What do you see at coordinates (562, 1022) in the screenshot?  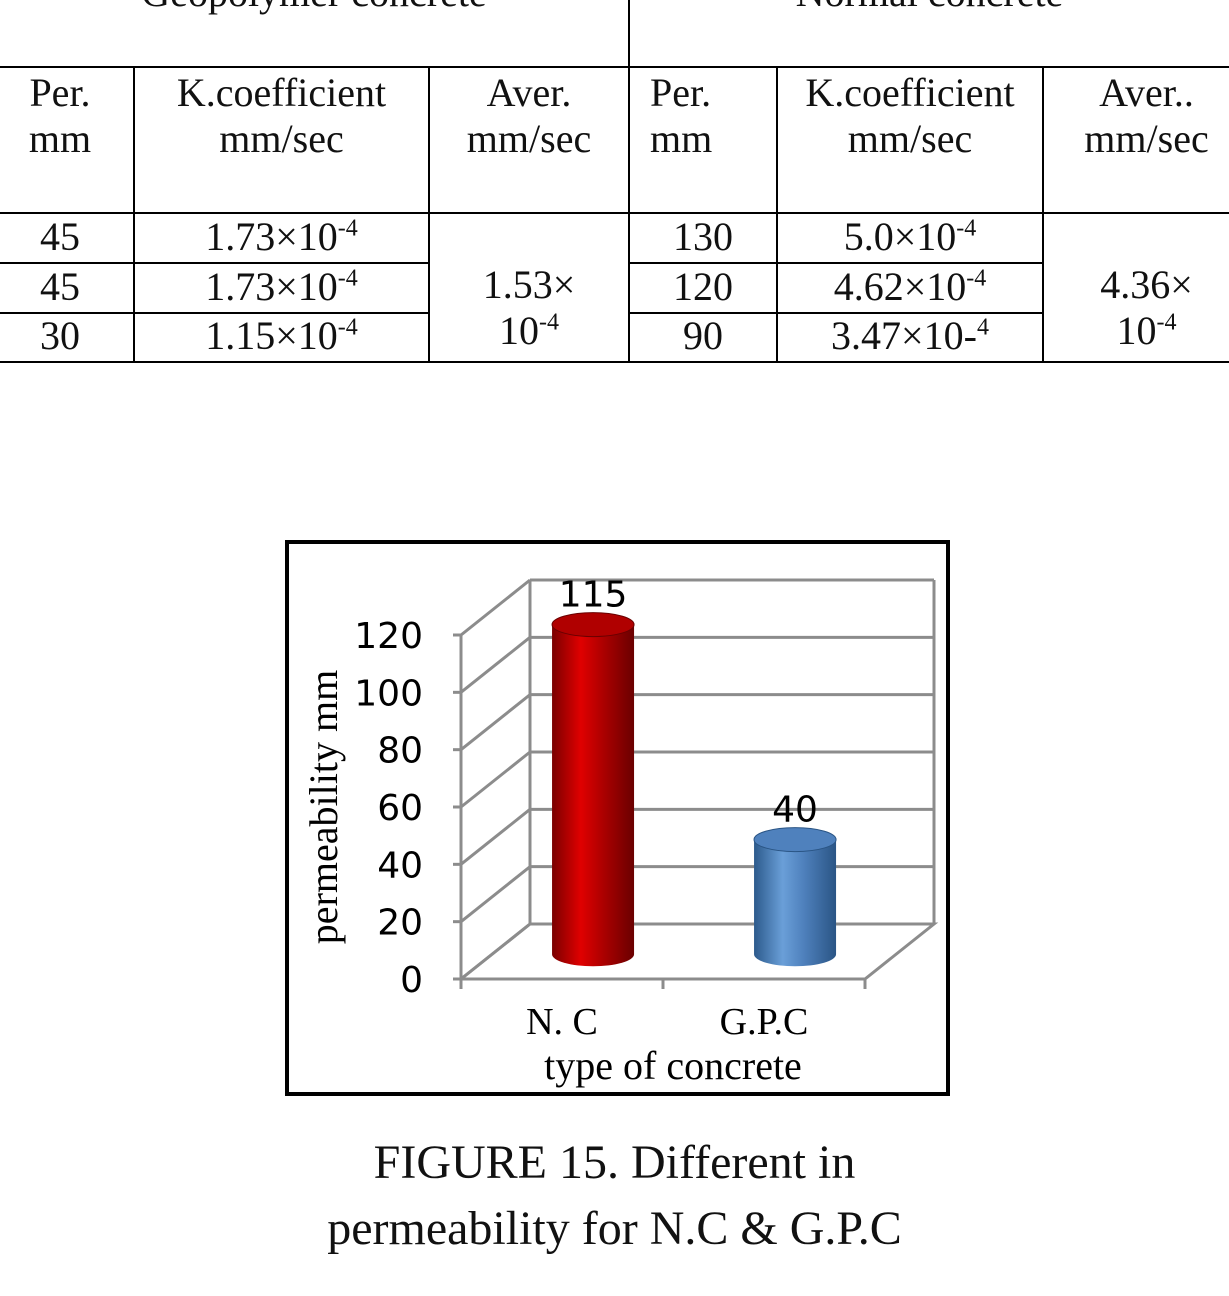 I see `x-category-label: N. C` at bounding box center [562, 1022].